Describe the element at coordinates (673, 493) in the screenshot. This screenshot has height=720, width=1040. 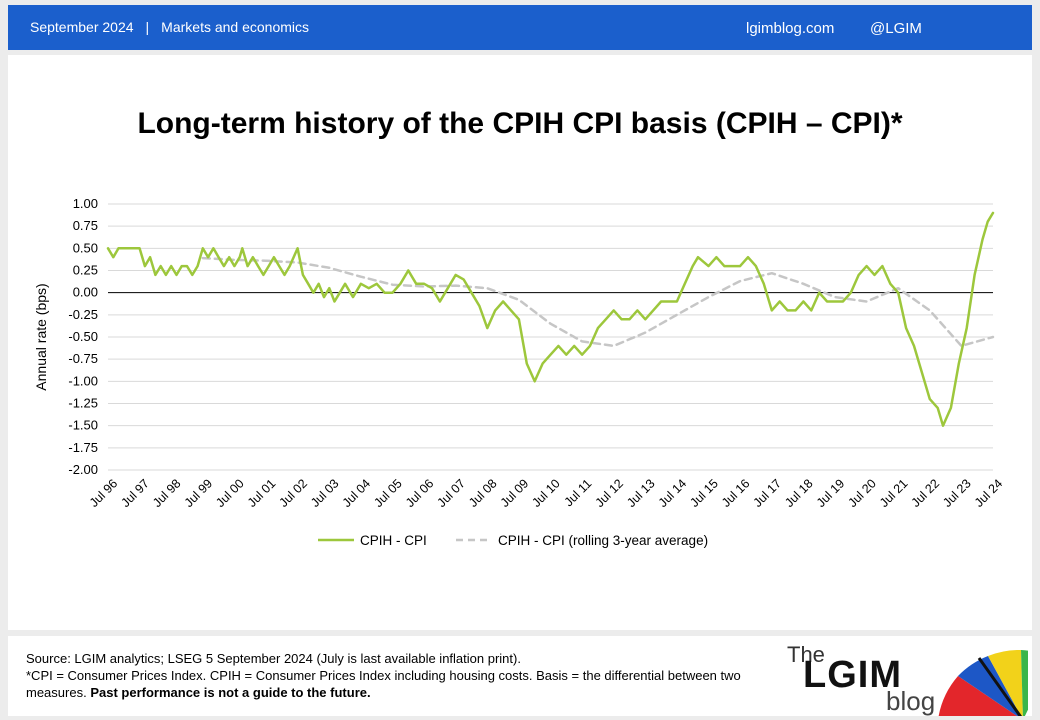
I see `x-tick-label: Jul 14` at that location.